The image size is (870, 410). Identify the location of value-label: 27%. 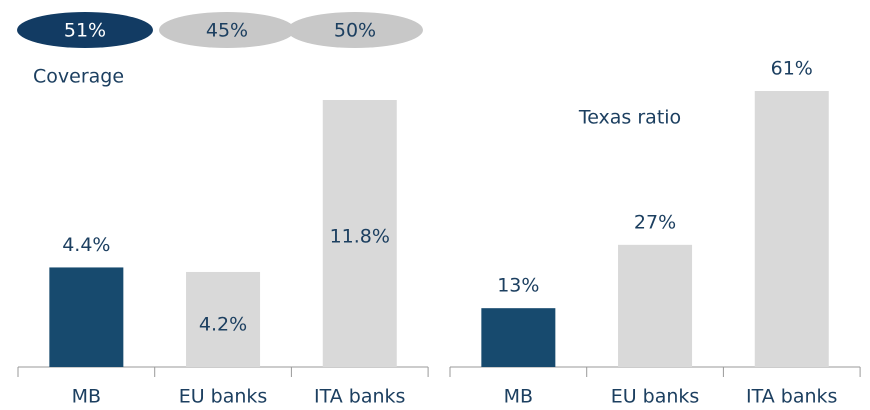
(655, 222).